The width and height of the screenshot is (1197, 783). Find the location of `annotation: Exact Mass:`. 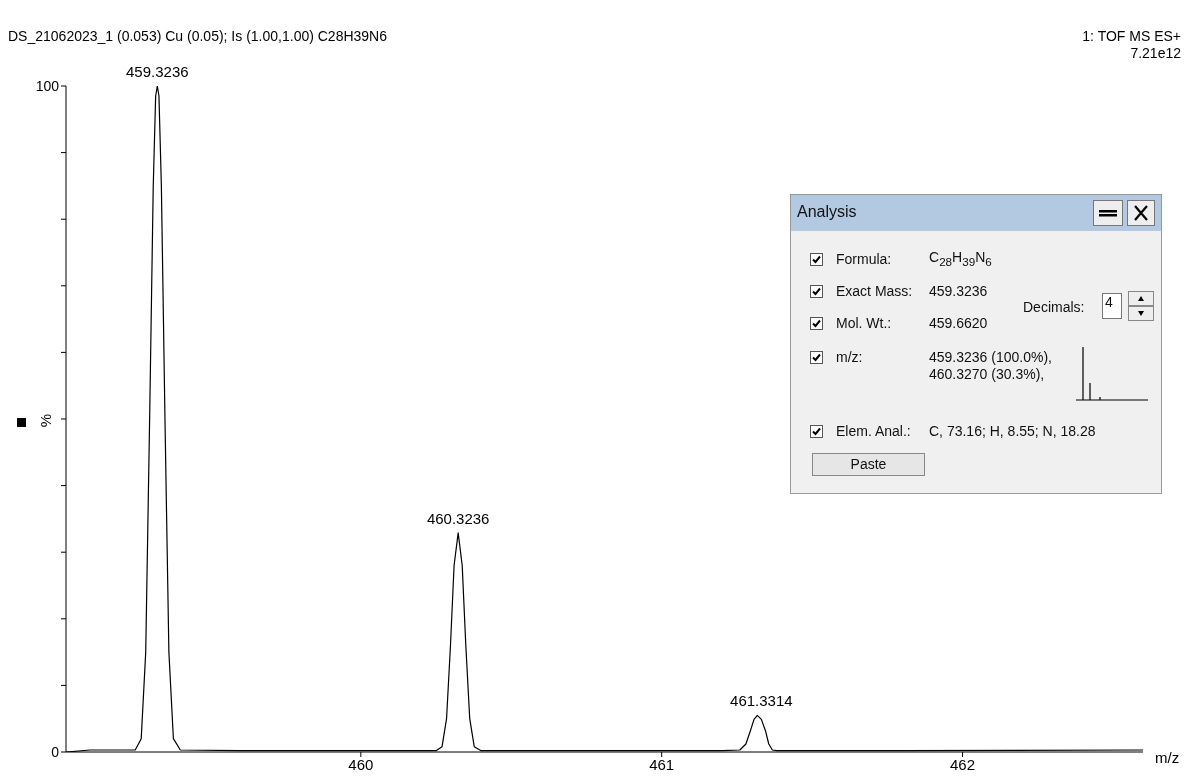

annotation: Exact Mass: is located at coordinates (874, 291).